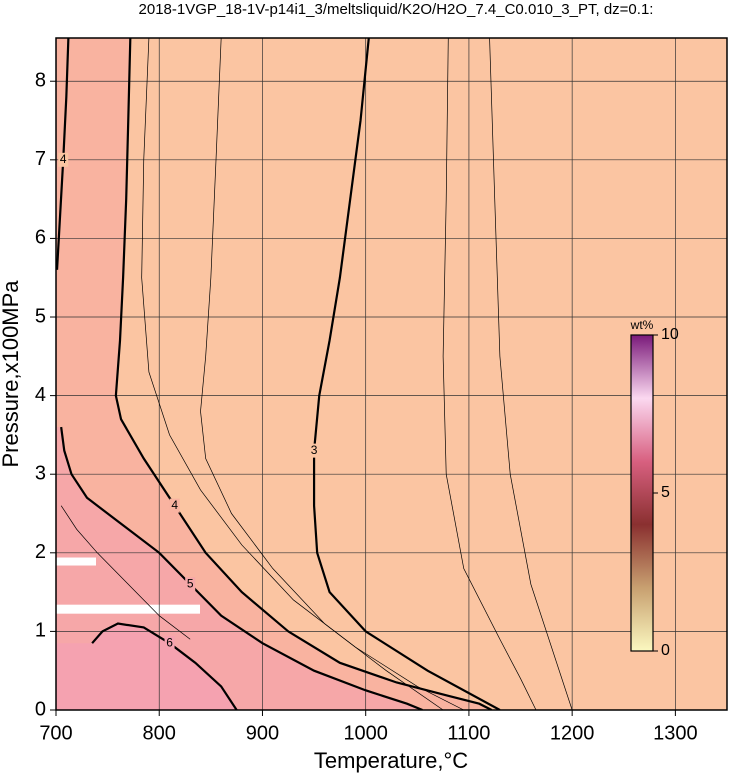 The width and height of the screenshot is (734, 776). What do you see at coordinates (11, 374) in the screenshot?
I see `y-axis-title: Pressure,x100MPa` at bounding box center [11, 374].